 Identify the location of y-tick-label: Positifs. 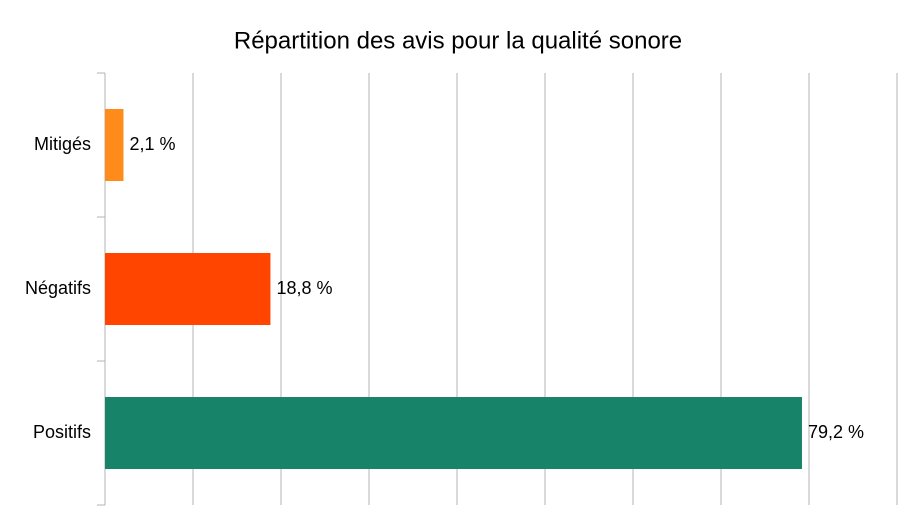
(62, 432).